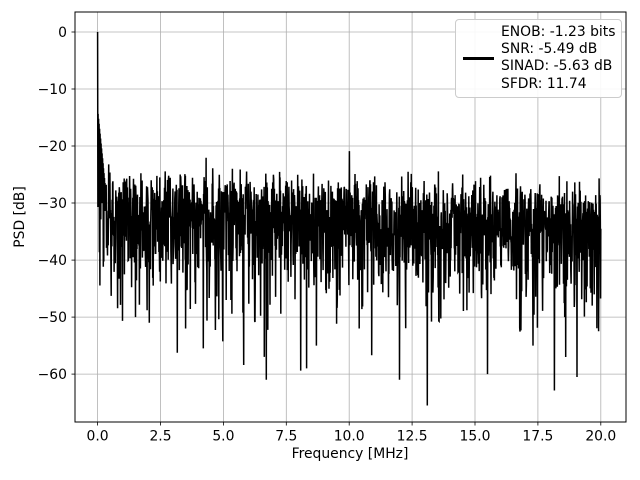 Image resolution: width=640 pixels, height=480 pixels. What do you see at coordinates (475, 437) in the screenshot?
I see `x-tick-label: 15.0` at bounding box center [475, 437].